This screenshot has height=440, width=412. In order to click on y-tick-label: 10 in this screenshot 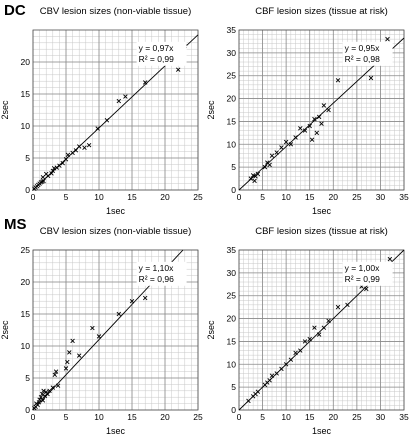, I will do `click(232, 364)`.